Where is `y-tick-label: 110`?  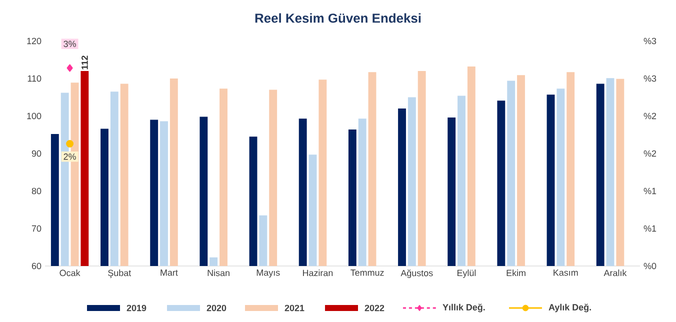
y-tick-label: 110 is located at coordinates (35, 78).